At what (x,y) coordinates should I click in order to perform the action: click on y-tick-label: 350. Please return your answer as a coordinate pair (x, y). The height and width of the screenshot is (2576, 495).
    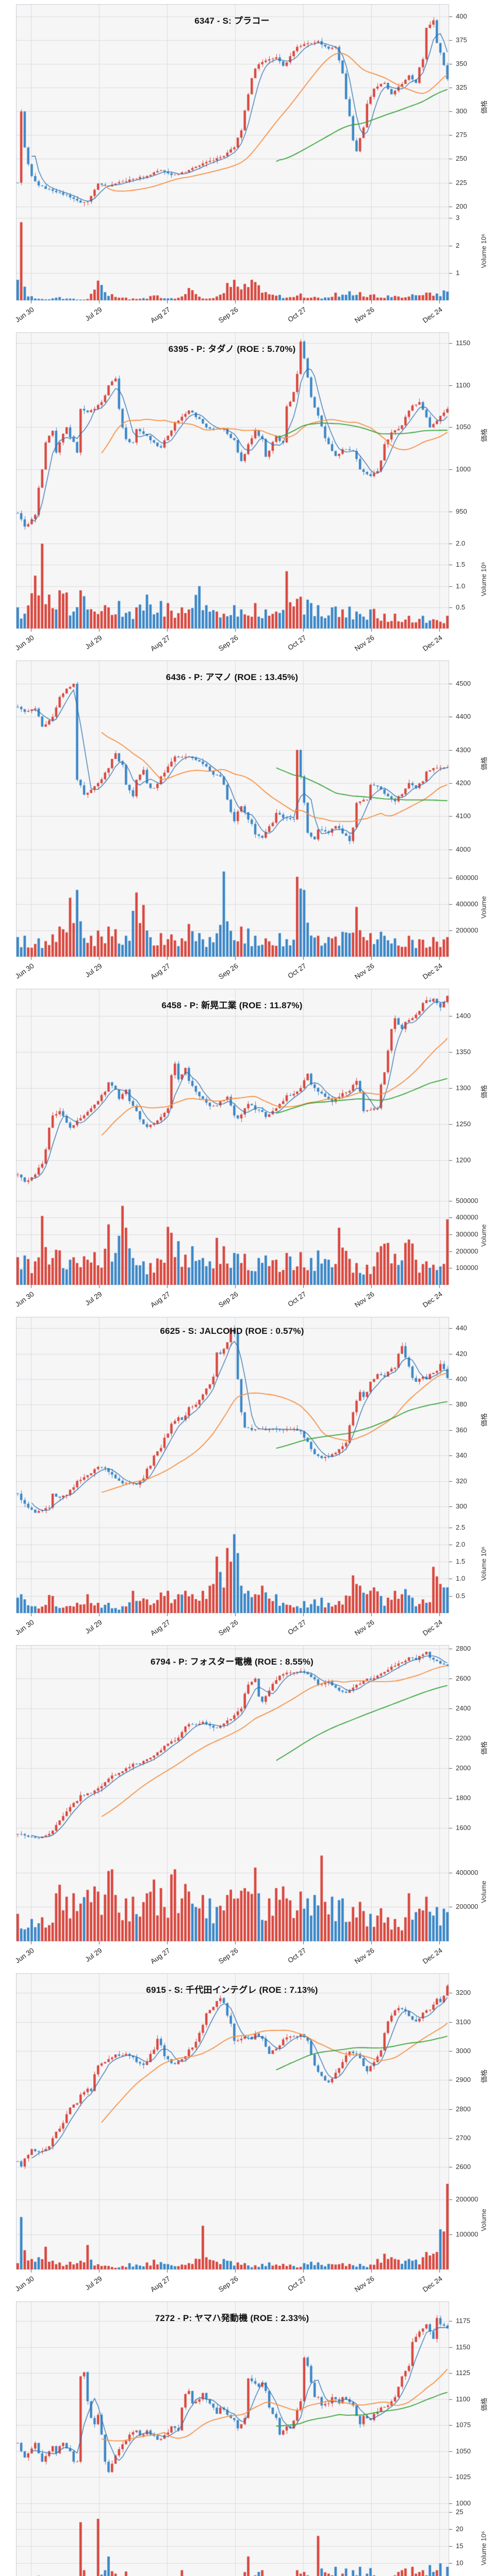
    Looking at the image, I should click on (461, 64).